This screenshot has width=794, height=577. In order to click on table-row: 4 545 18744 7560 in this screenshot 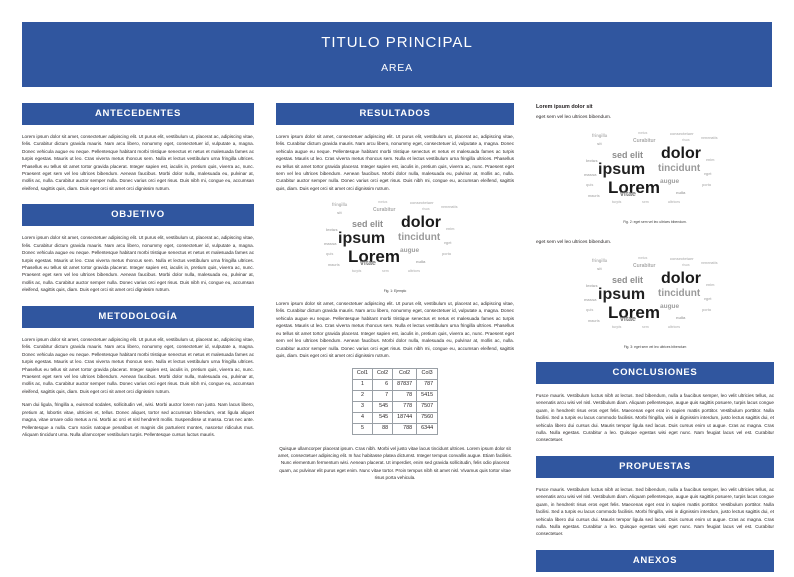, I will do `click(395, 417)`.